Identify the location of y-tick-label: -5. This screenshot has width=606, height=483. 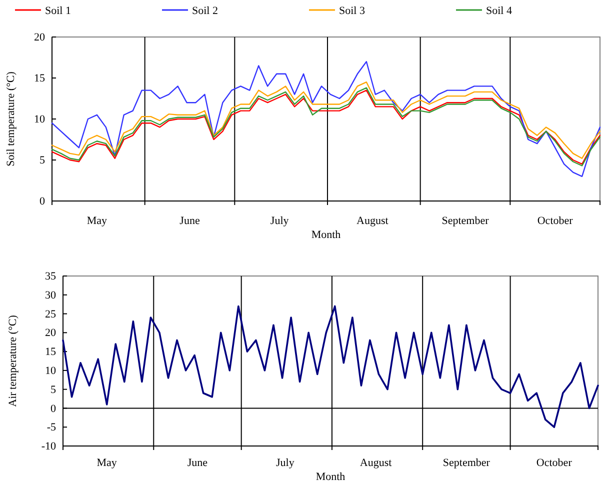
(51, 428).